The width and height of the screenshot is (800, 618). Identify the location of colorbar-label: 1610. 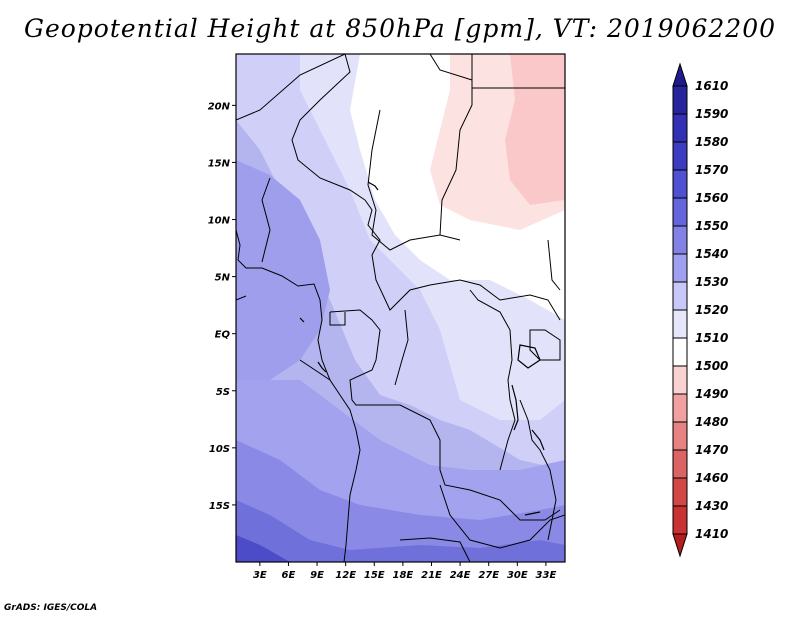
(711, 86).